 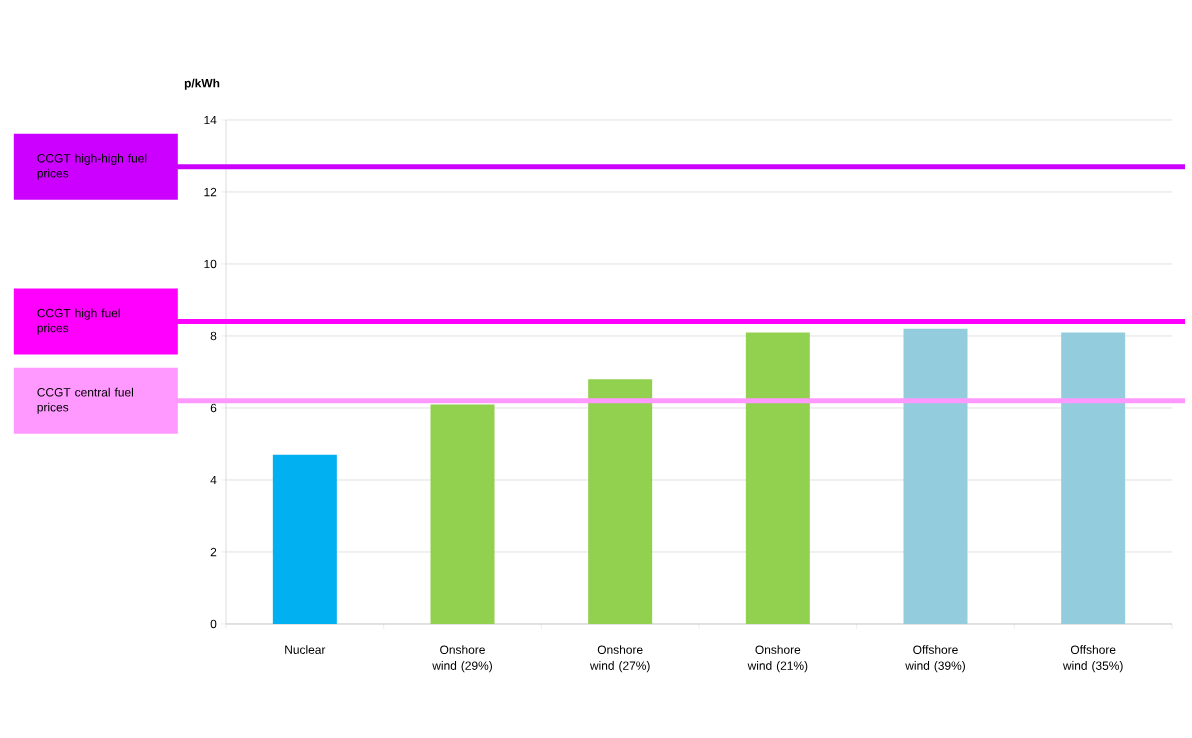 I want to click on y-tick-label: 0, so click(x=213, y=624).